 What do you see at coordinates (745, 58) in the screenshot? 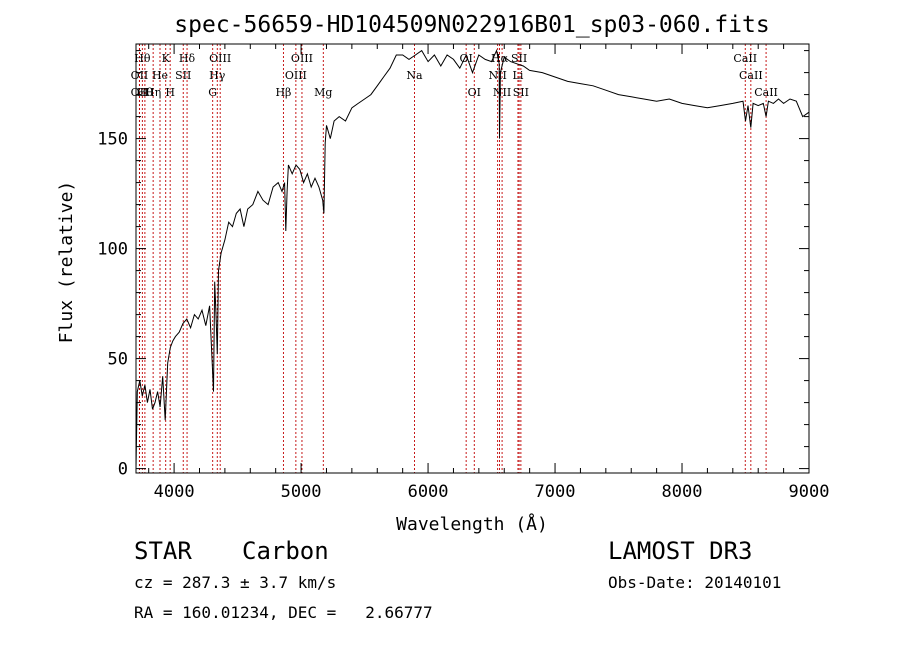
I see `line-label-26: CaII` at bounding box center [745, 58].